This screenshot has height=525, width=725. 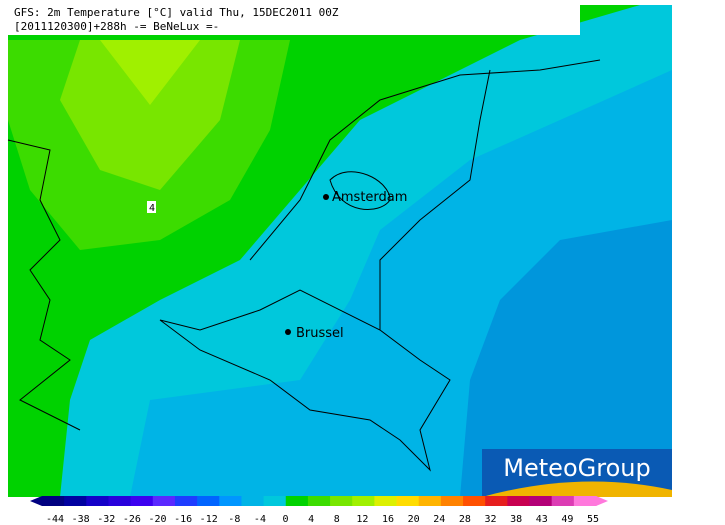 I want to click on colorbar-label: -32, so click(x=106, y=519).